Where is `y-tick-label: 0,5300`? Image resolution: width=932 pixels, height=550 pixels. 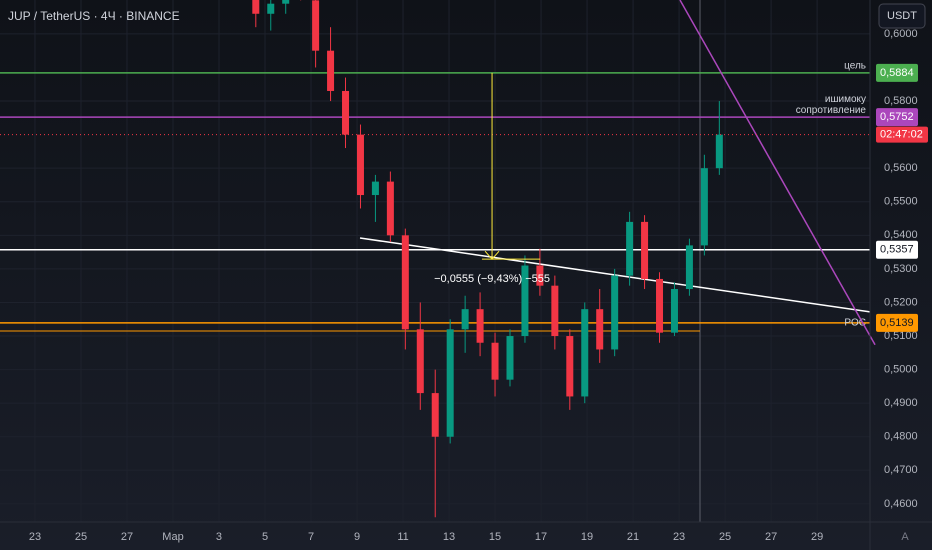
y-tick-label: 0,5300 is located at coordinates (901, 269).